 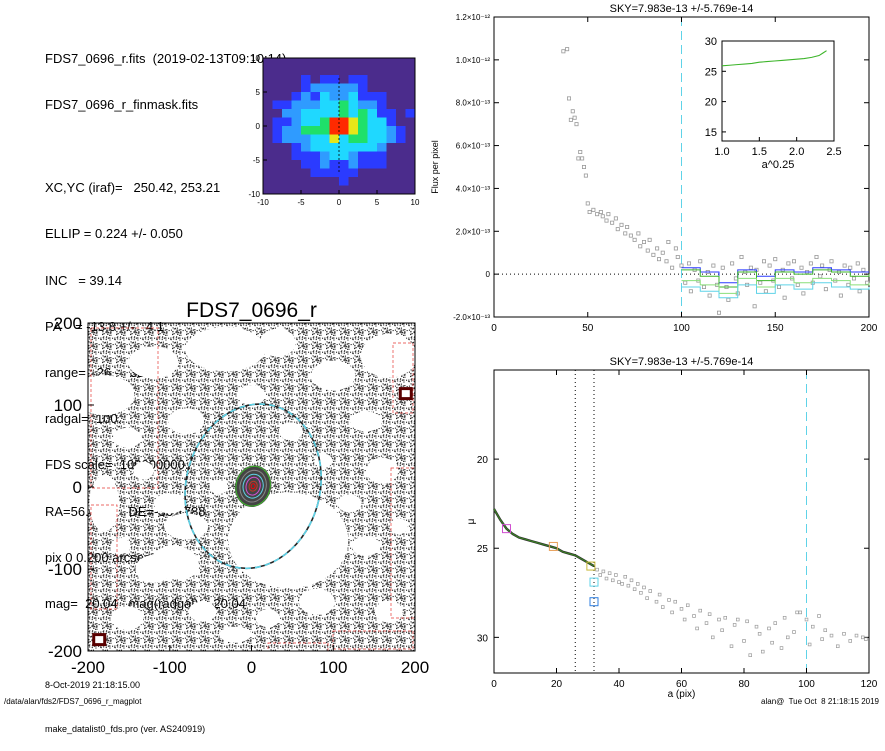 I want to click on galaxy-y-tick-label: 200, so click(x=68, y=323).